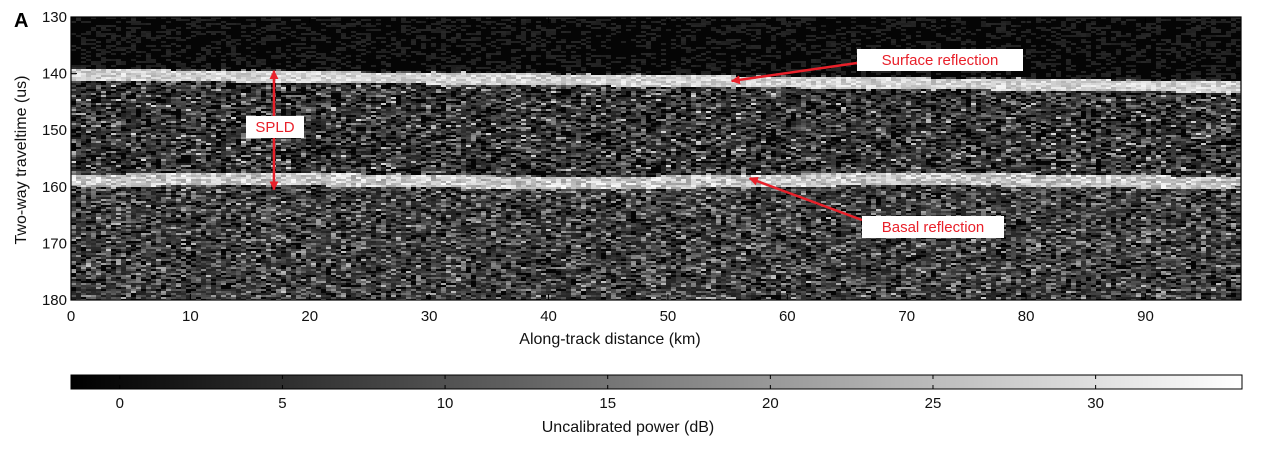  Describe the element at coordinates (309, 316) in the screenshot. I see `x-tick-label: 20` at that location.